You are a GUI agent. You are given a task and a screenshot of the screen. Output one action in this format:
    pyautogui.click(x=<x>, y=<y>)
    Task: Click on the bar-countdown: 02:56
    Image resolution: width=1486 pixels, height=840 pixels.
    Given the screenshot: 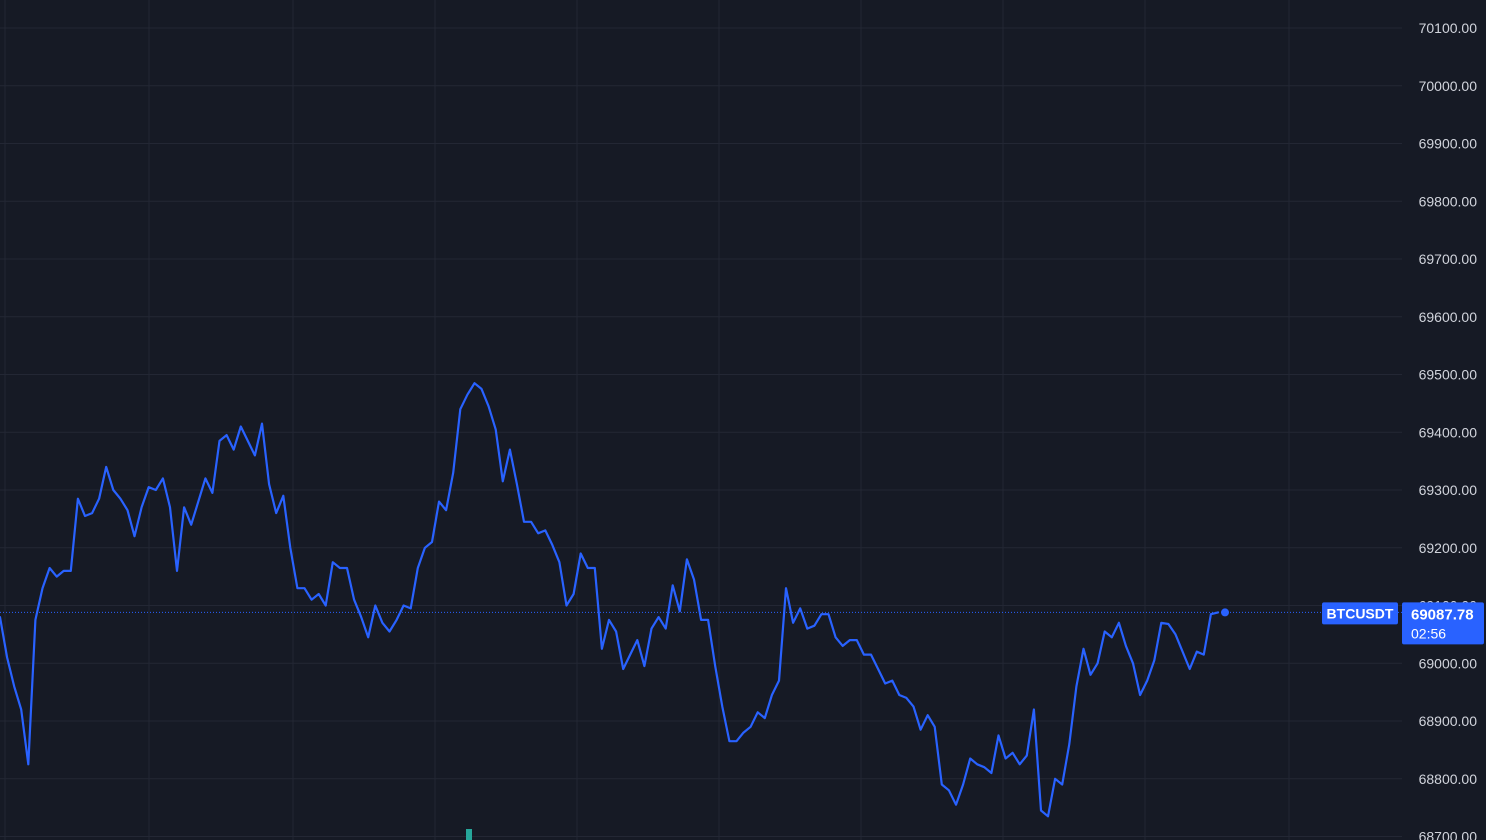 What is the action you would take?
    pyautogui.click(x=1428, y=633)
    